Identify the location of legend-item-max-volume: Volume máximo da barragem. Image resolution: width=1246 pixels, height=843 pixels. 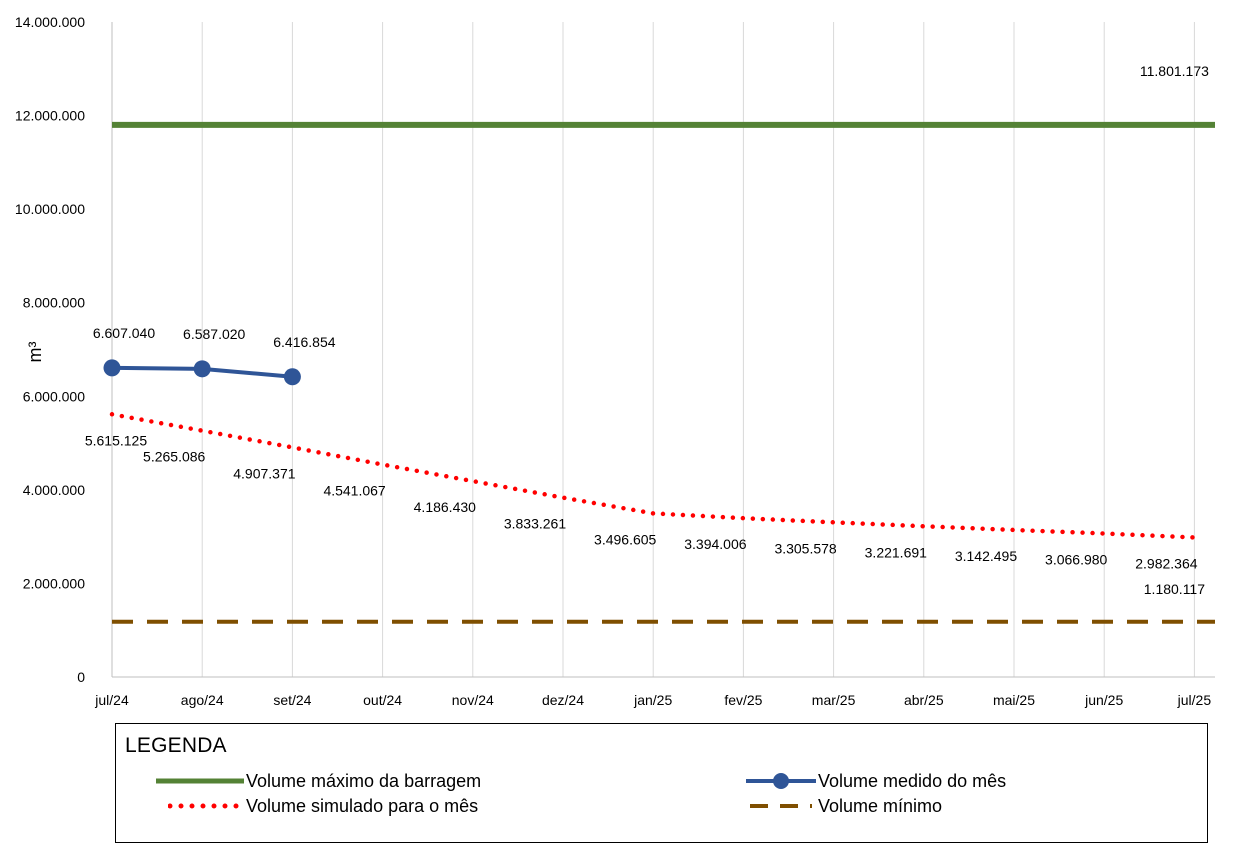
(318, 781).